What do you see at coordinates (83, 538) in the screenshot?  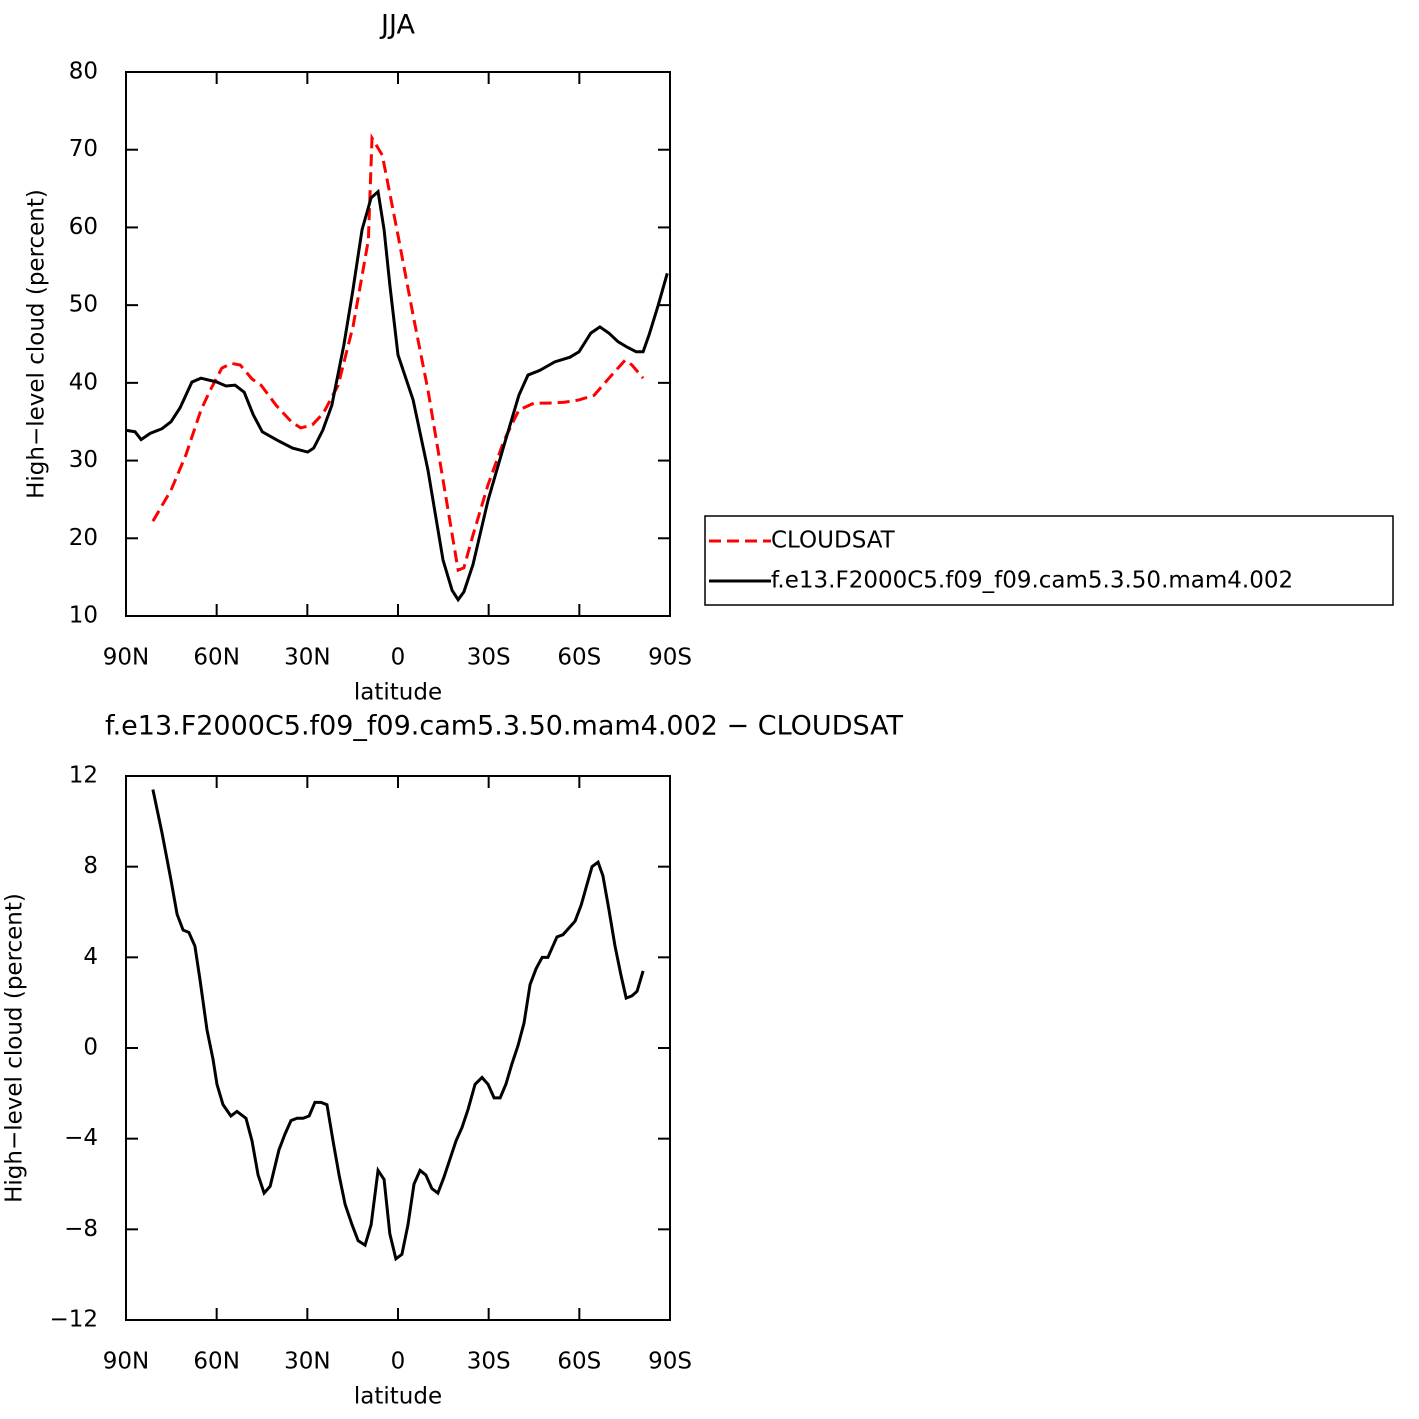 I see `y-tick-label: 20` at bounding box center [83, 538].